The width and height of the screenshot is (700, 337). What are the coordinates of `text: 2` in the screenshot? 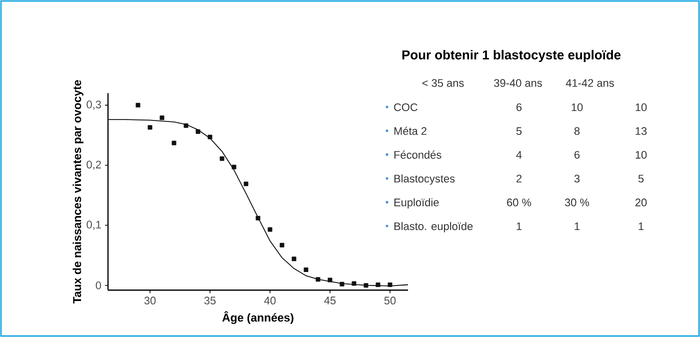 It's located at (519, 178).